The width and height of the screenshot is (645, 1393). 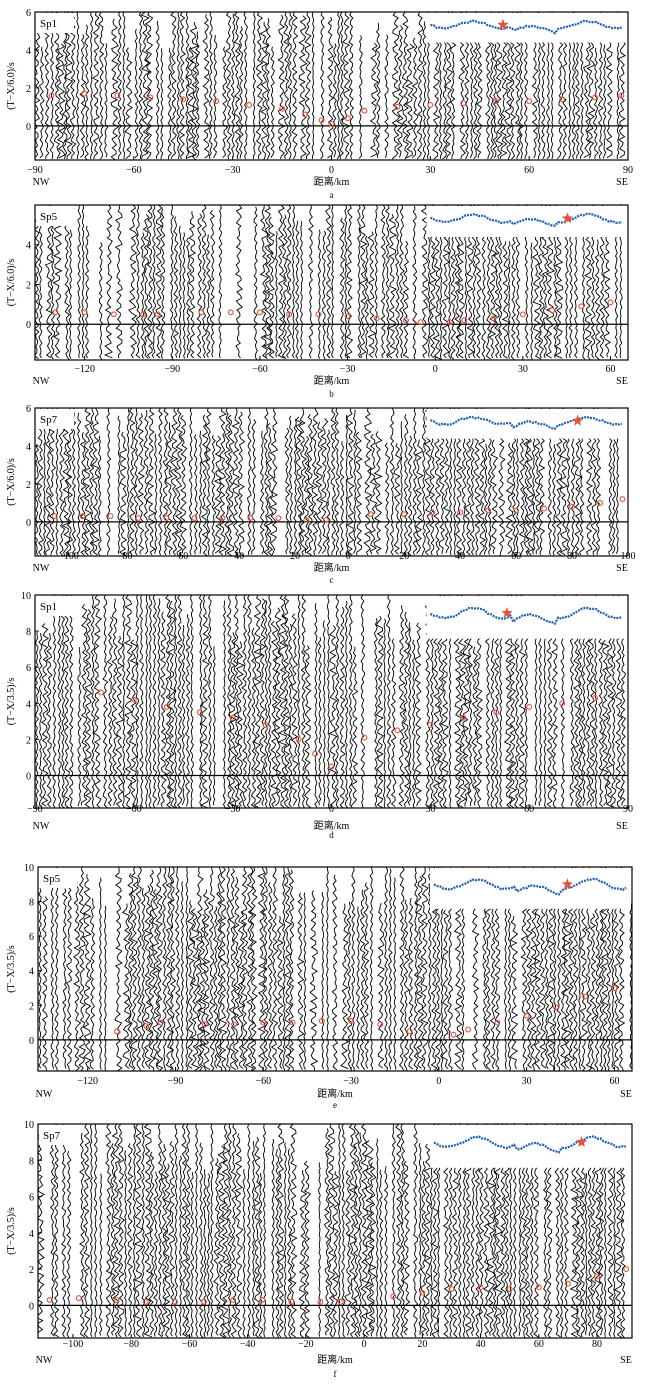 What do you see at coordinates (331, 835) in the screenshot?
I see `panel-letter: d` at bounding box center [331, 835].